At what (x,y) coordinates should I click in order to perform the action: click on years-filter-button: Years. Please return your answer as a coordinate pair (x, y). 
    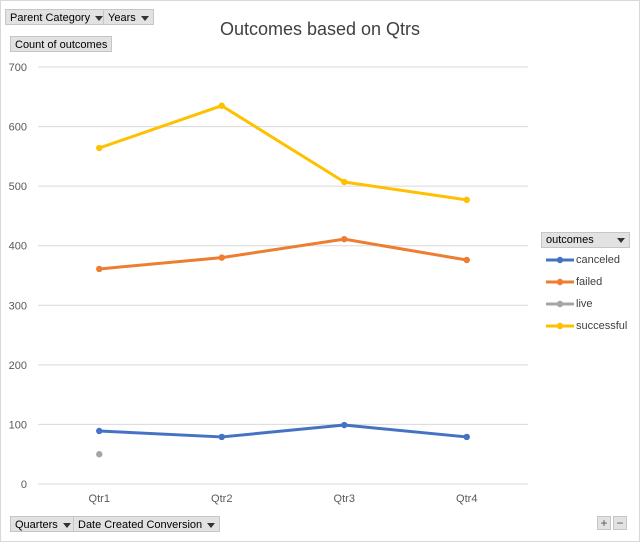
    Looking at the image, I should click on (128, 17).